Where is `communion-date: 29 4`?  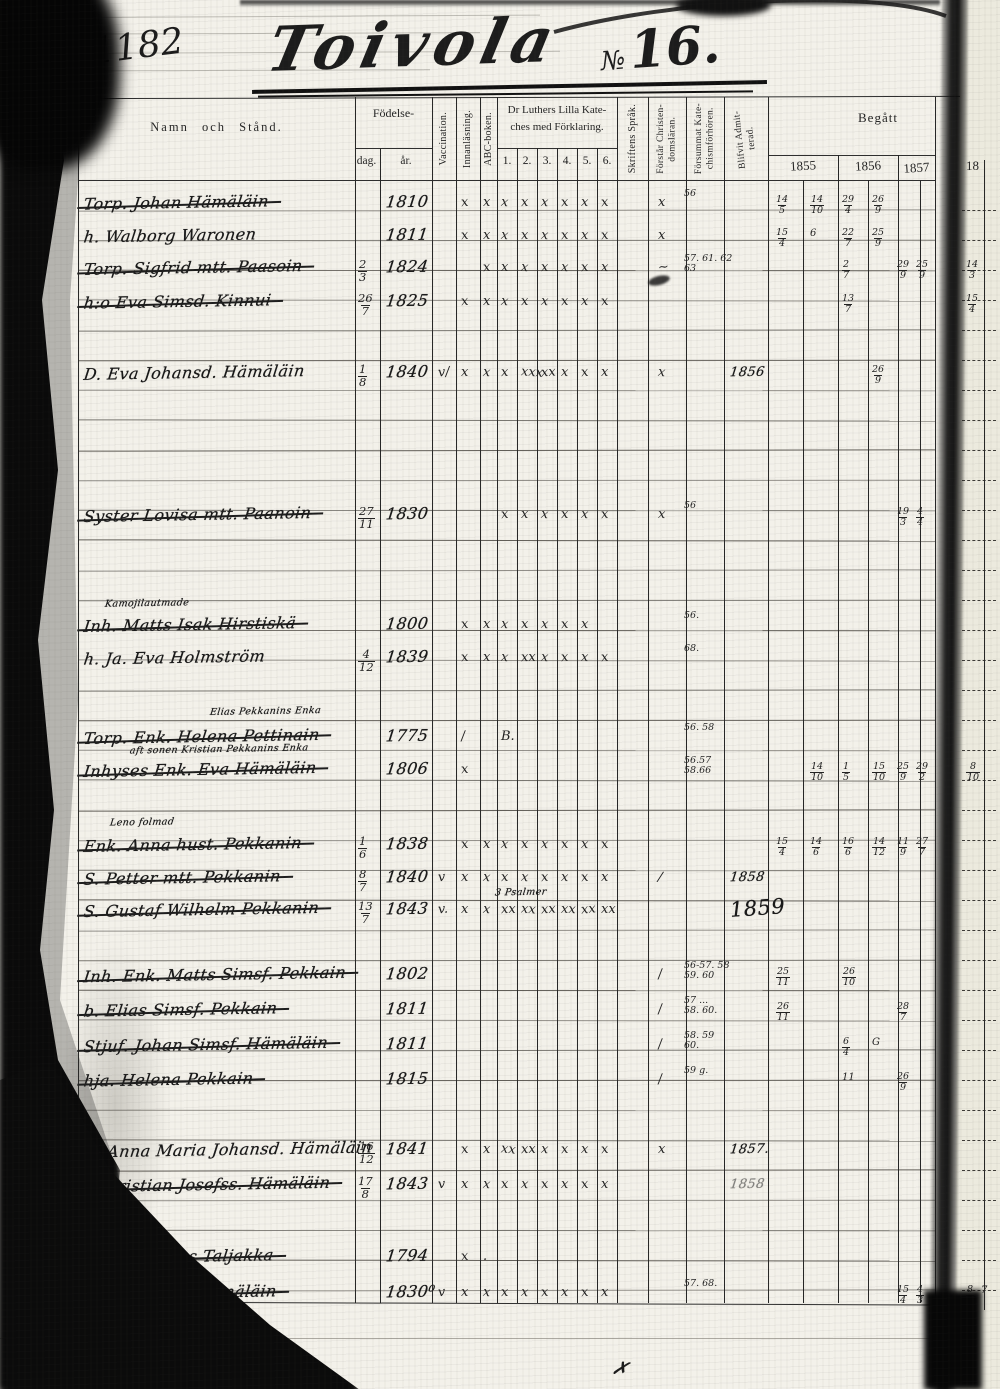
communion-date: 29 4 is located at coordinates (848, 205).